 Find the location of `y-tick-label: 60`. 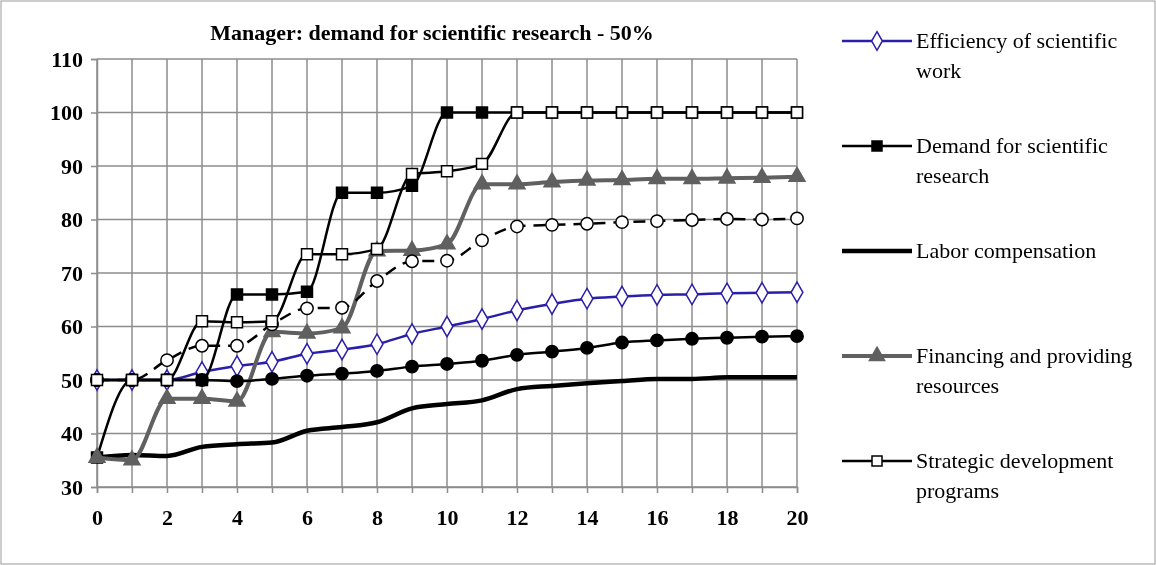

y-tick-label: 60 is located at coordinates (72, 327).